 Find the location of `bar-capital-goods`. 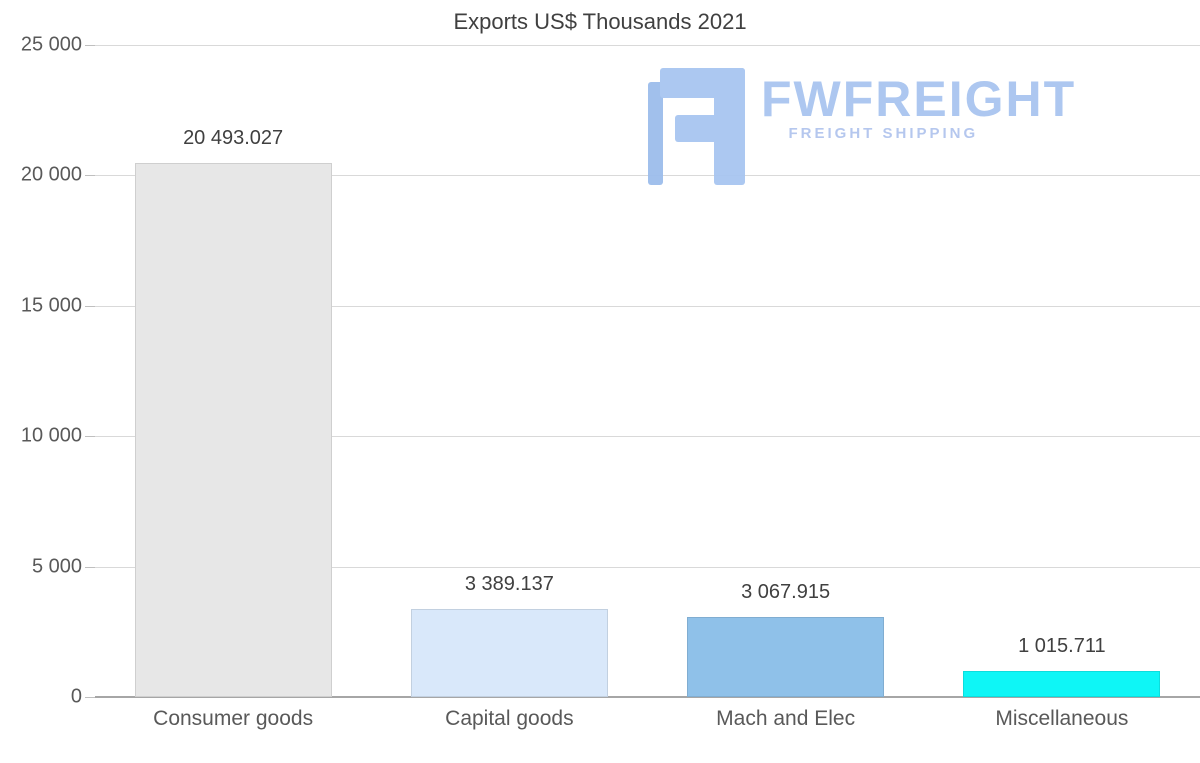

bar-capital-goods is located at coordinates (509, 652).